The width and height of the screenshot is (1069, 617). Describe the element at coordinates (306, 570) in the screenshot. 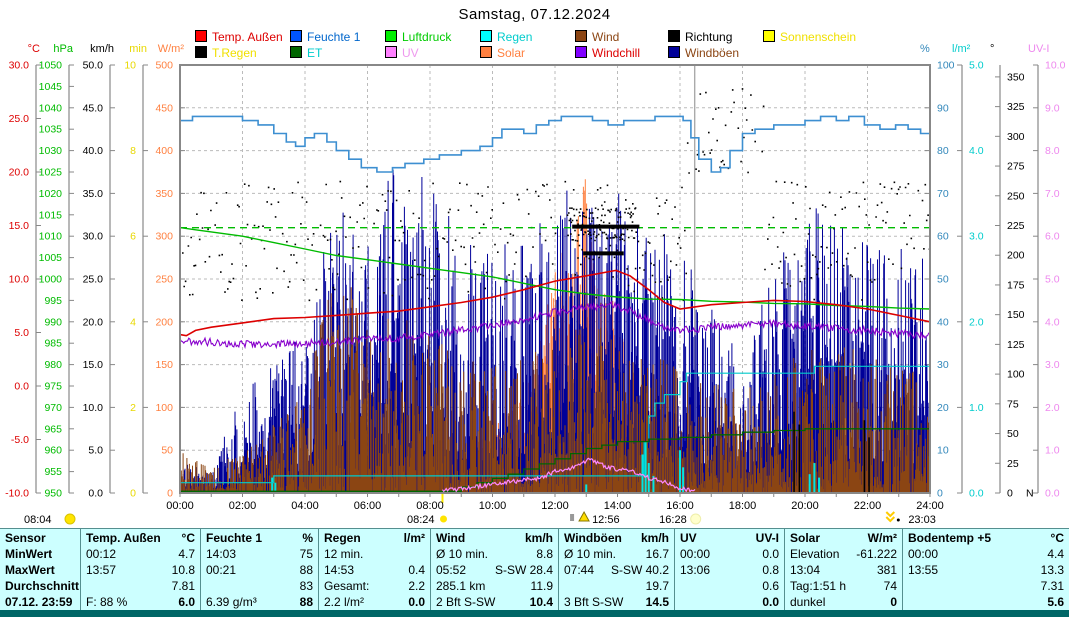

I see `stat-value: 88` at that location.